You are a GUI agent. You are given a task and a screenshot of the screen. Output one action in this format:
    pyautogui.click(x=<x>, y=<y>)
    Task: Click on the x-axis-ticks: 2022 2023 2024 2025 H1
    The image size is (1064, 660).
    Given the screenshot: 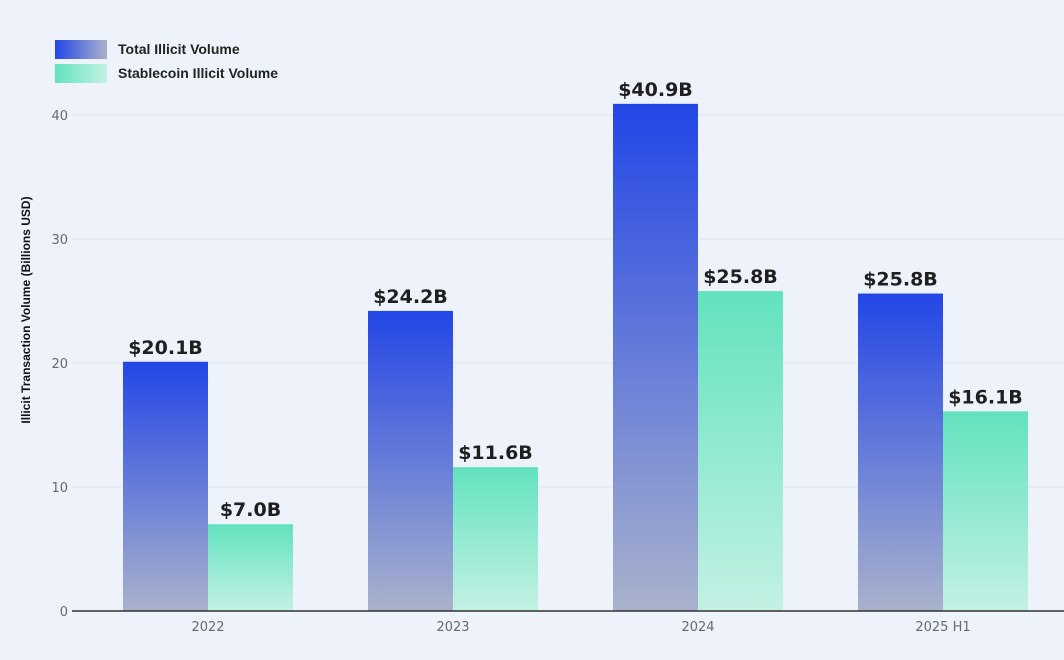 What is the action you would take?
    pyautogui.click(x=580, y=627)
    